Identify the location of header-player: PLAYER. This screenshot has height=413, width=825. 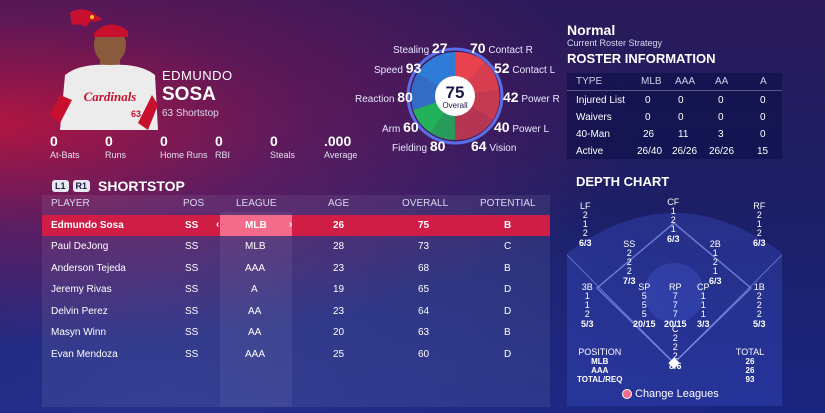
(70, 203).